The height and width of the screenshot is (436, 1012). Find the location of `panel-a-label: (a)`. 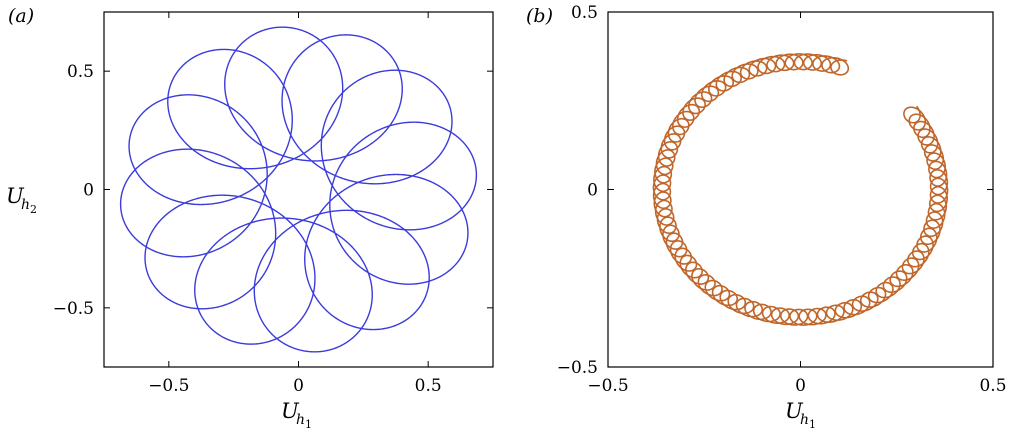

panel-a-label: (a) is located at coordinates (21, 16).